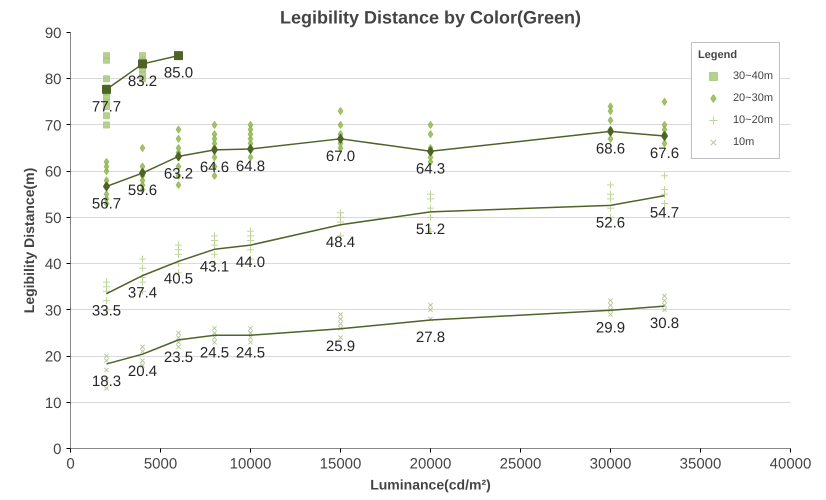  What do you see at coordinates (431, 229) in the screenshot?
I see `data-label: 51.2` at bounding box center [431, 229].